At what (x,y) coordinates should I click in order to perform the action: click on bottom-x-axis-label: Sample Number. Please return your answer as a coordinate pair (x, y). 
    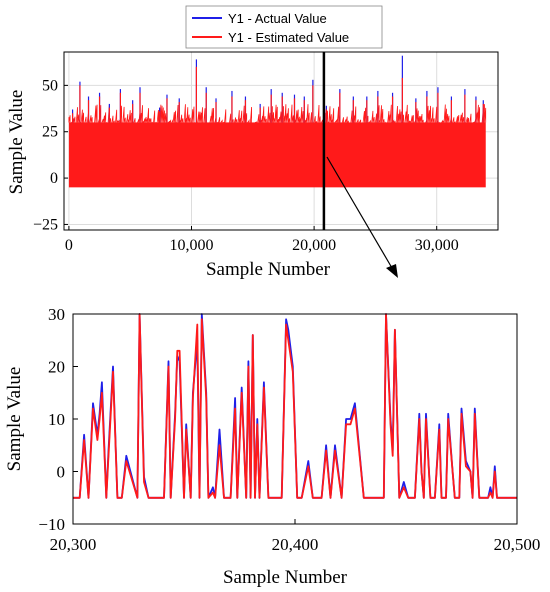
    Looking at the image, I should click on (285, 577).